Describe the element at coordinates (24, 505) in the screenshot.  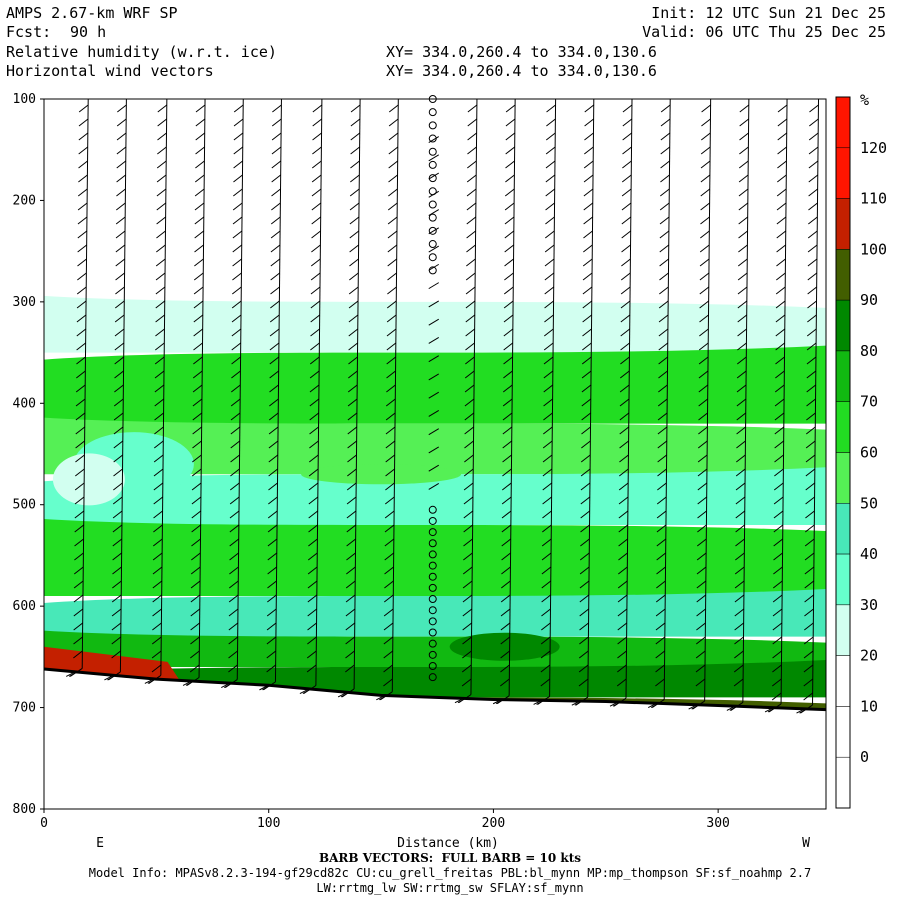
I see `y-tick-label: 500` at that location.